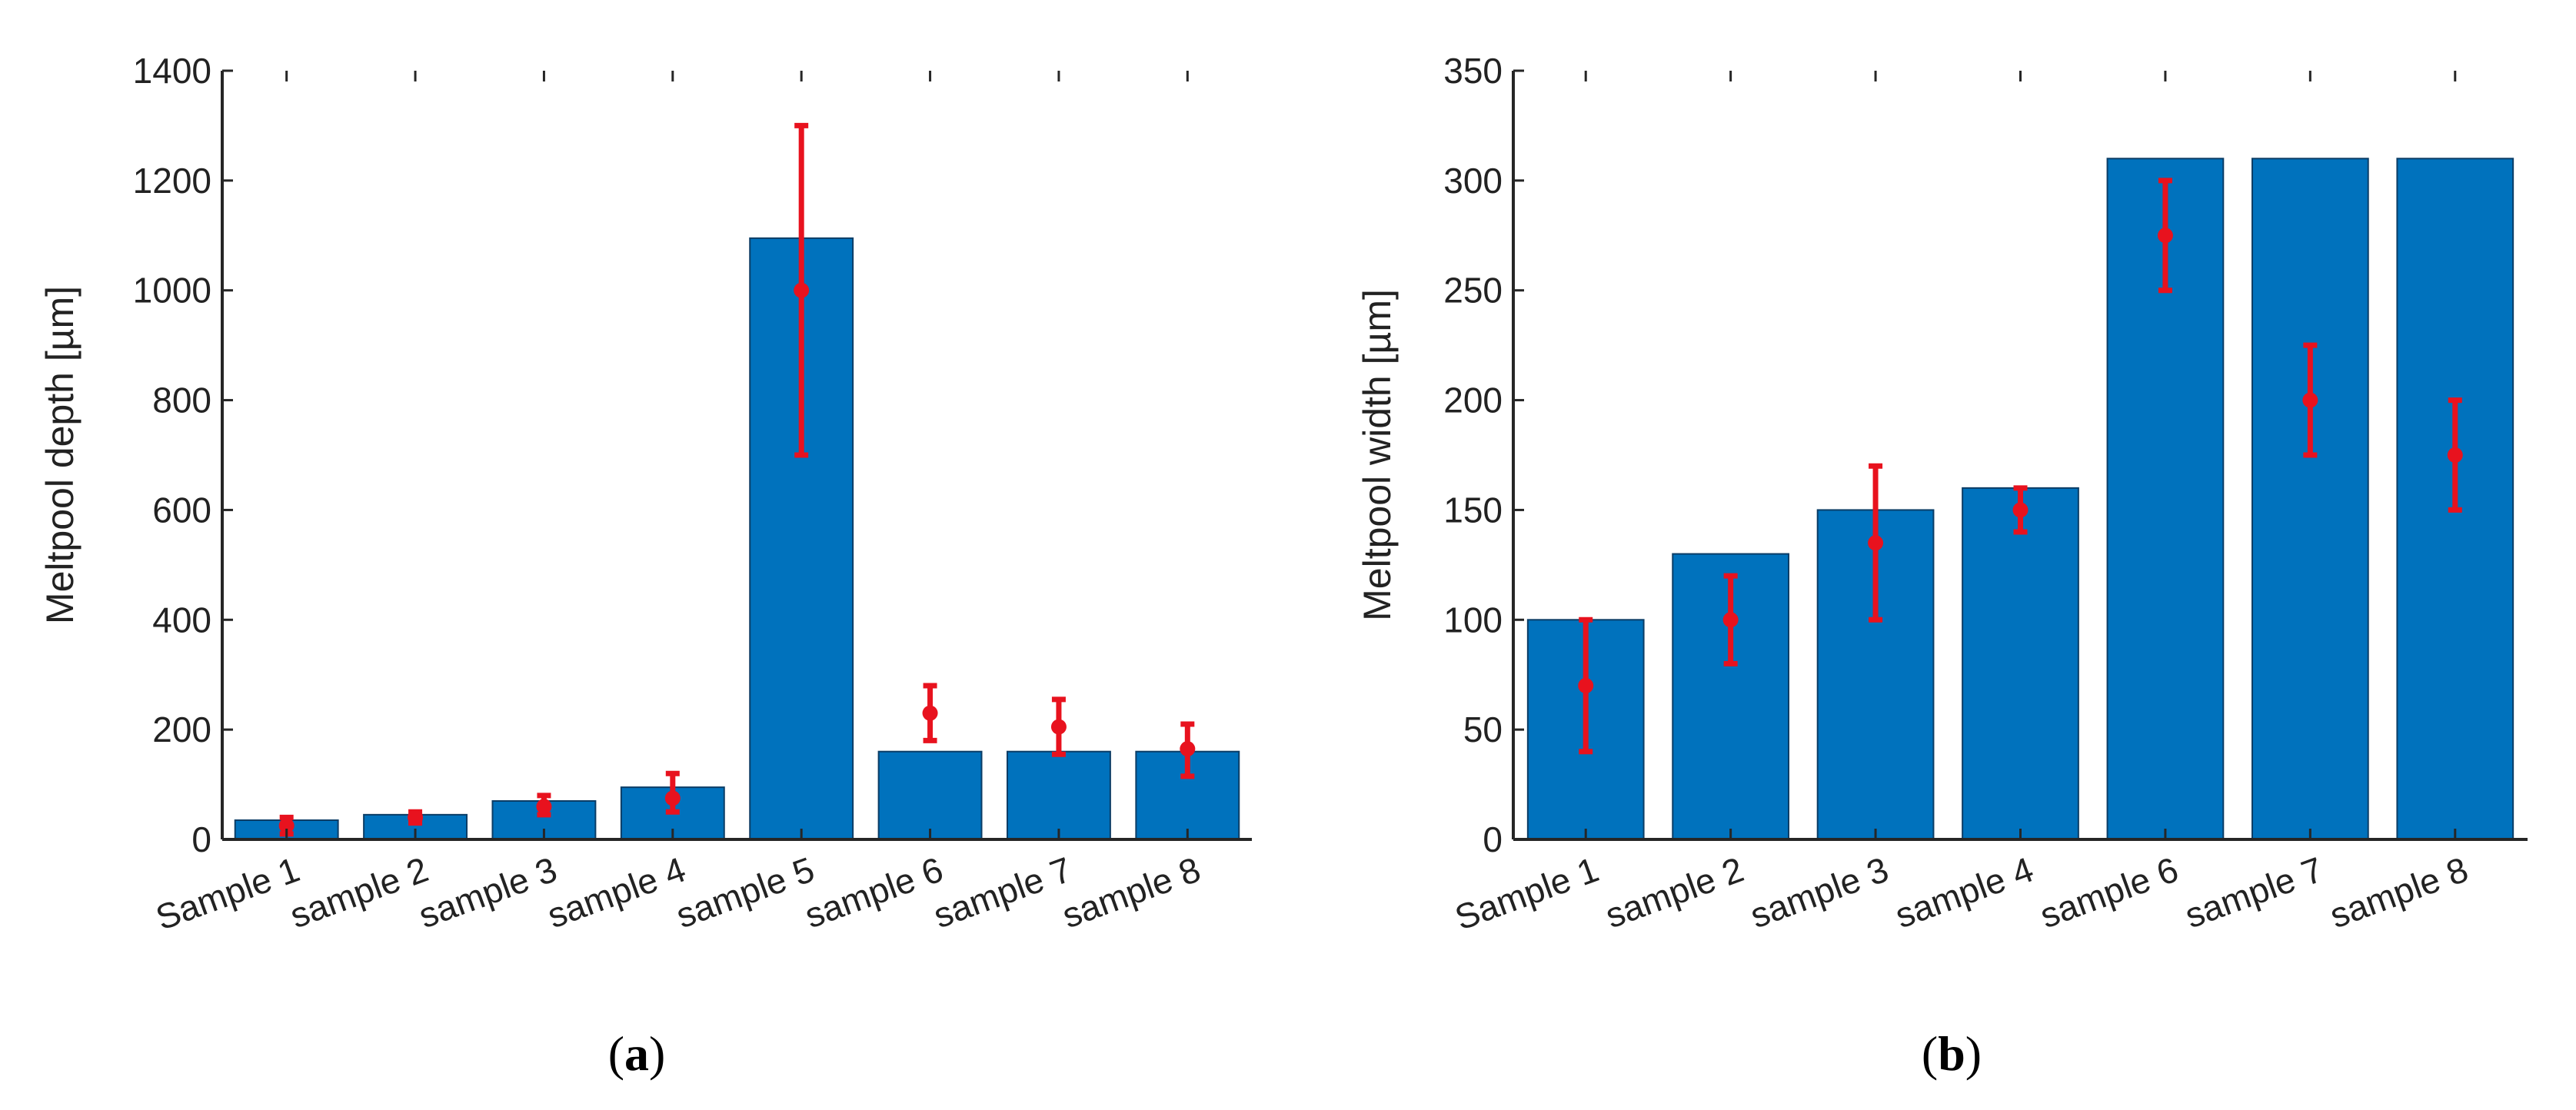  Describe the element at coordinates (60, 455) in the screenshot. I see `y-axis-title: Meltpool depth [µm]` at that location.